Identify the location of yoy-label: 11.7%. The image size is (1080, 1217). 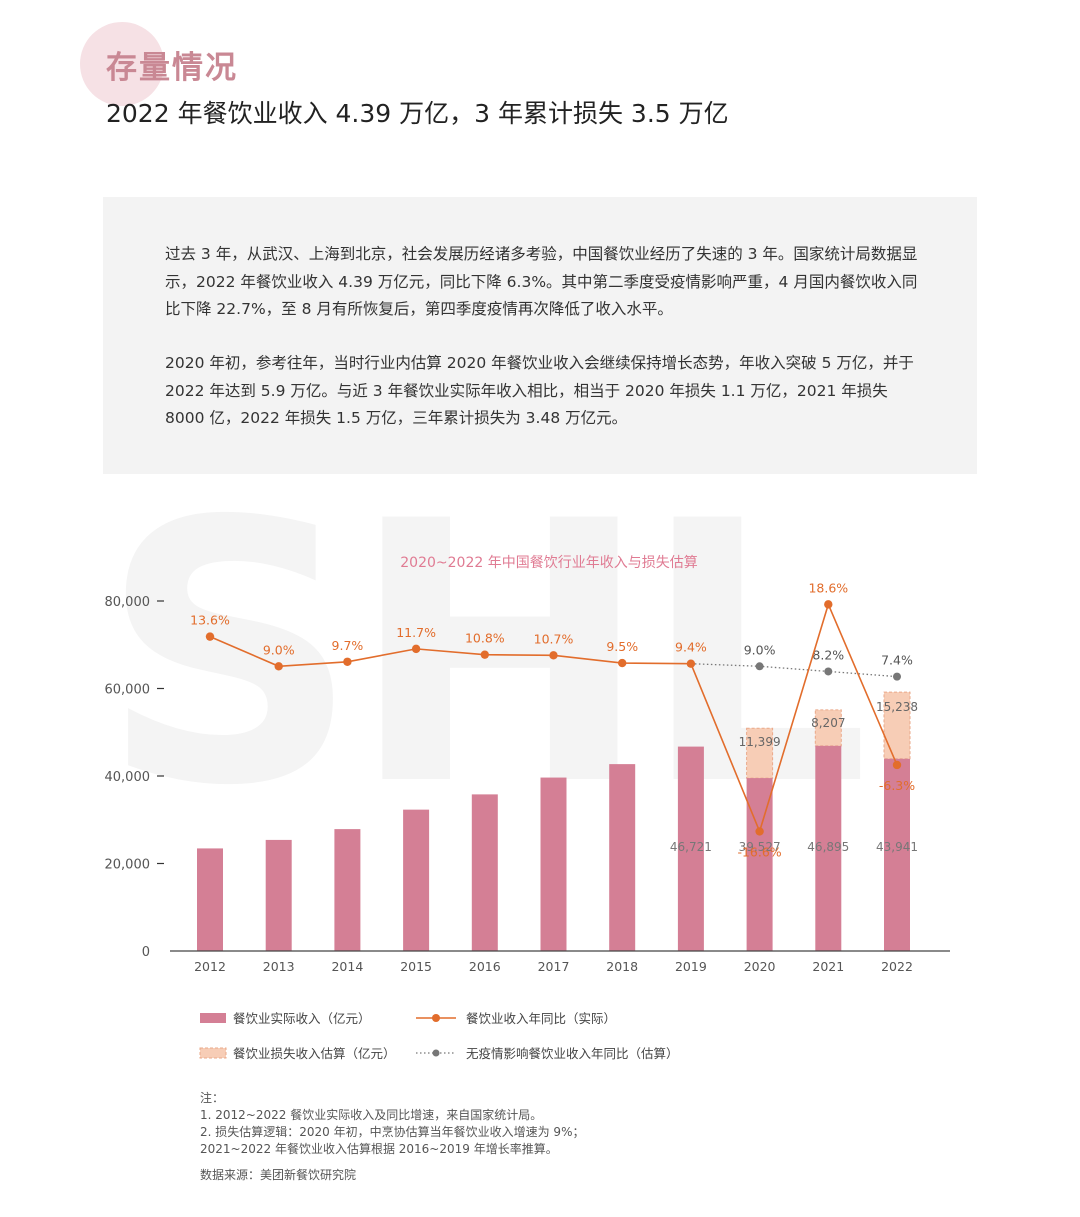
(416, 632).